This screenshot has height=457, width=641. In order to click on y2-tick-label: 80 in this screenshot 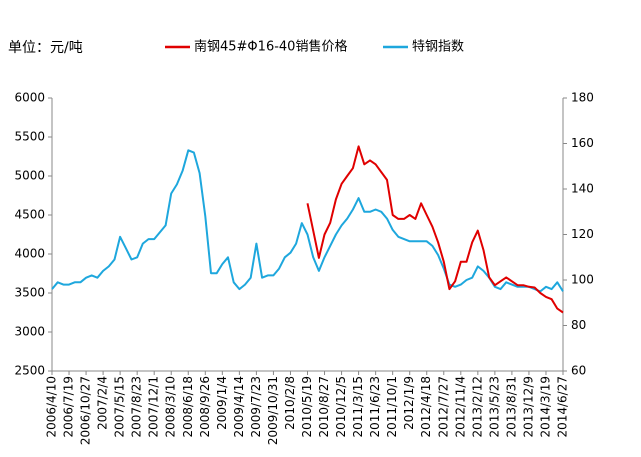, I will do `click(578, 325)`.